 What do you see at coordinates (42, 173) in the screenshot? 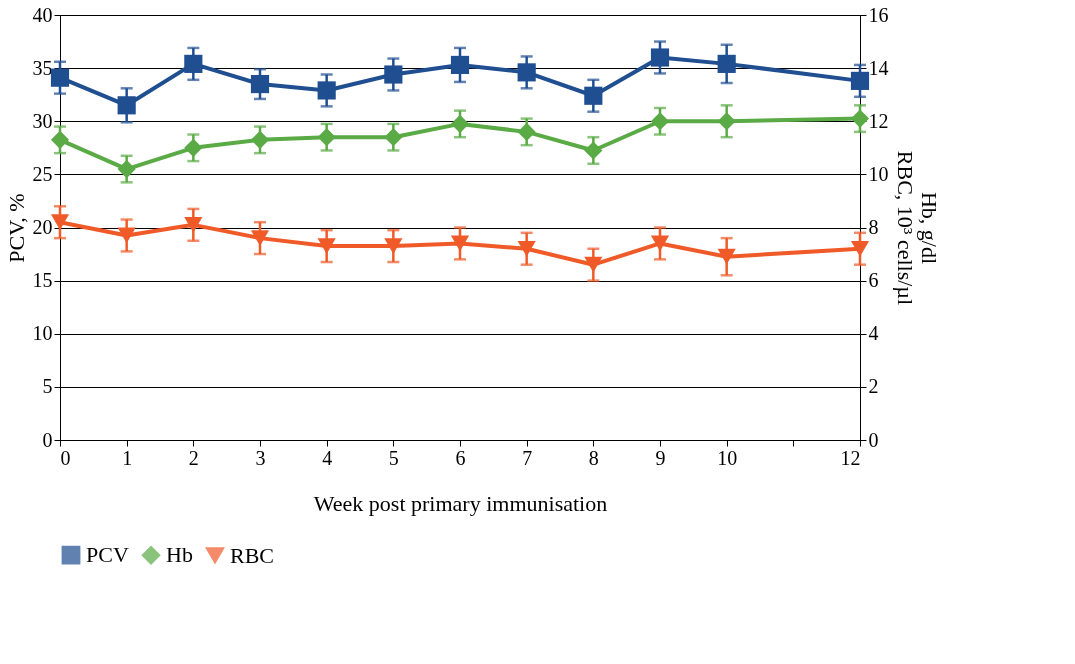
I see `y-tick-label: 25` at bounding box center [42, 173].